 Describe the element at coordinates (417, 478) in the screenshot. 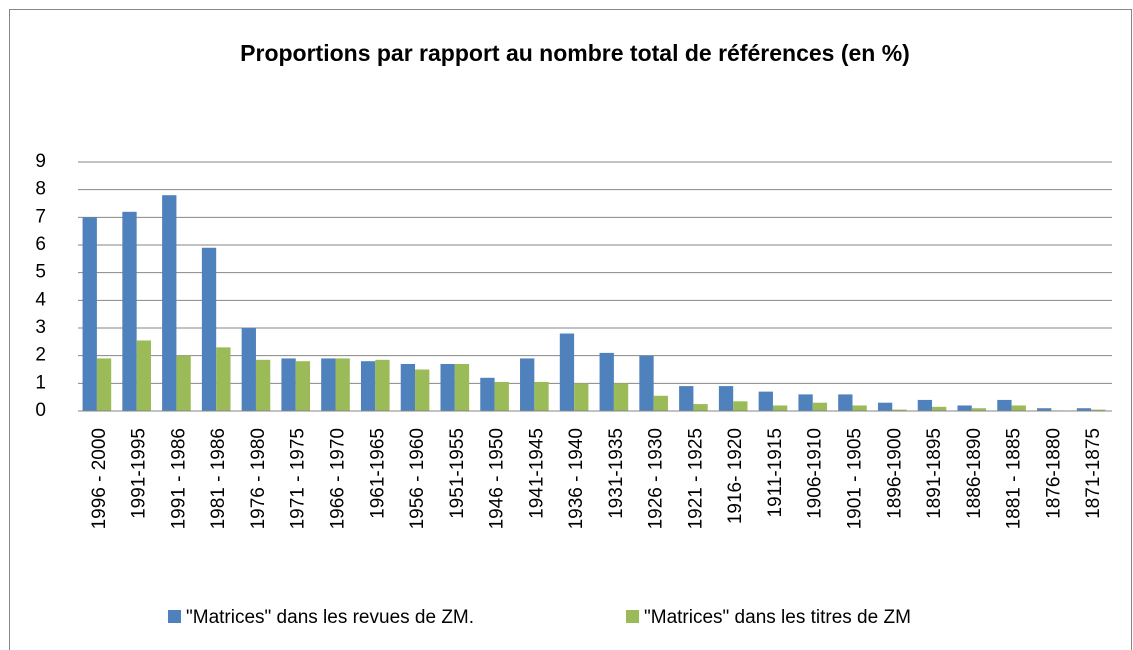

I see `x-tick-label: 1956 - 1960` at that location.